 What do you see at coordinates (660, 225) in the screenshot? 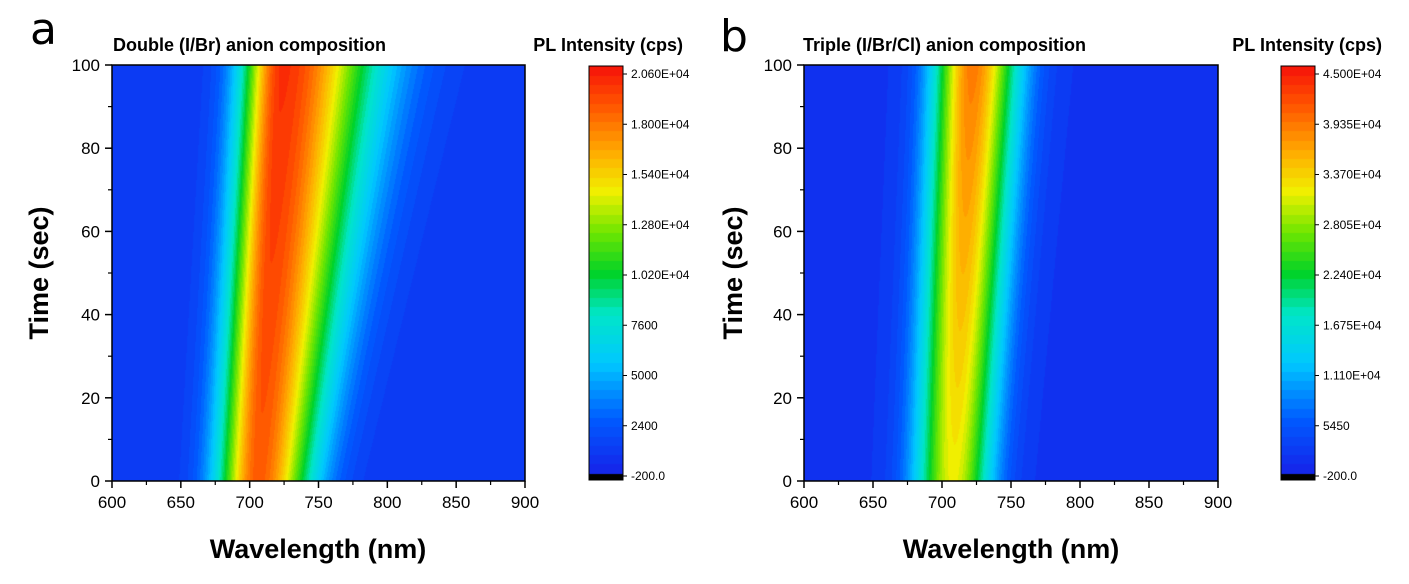
I see `colorbar-tick-label: 1.280E+04` at bounding box center [660, 225].